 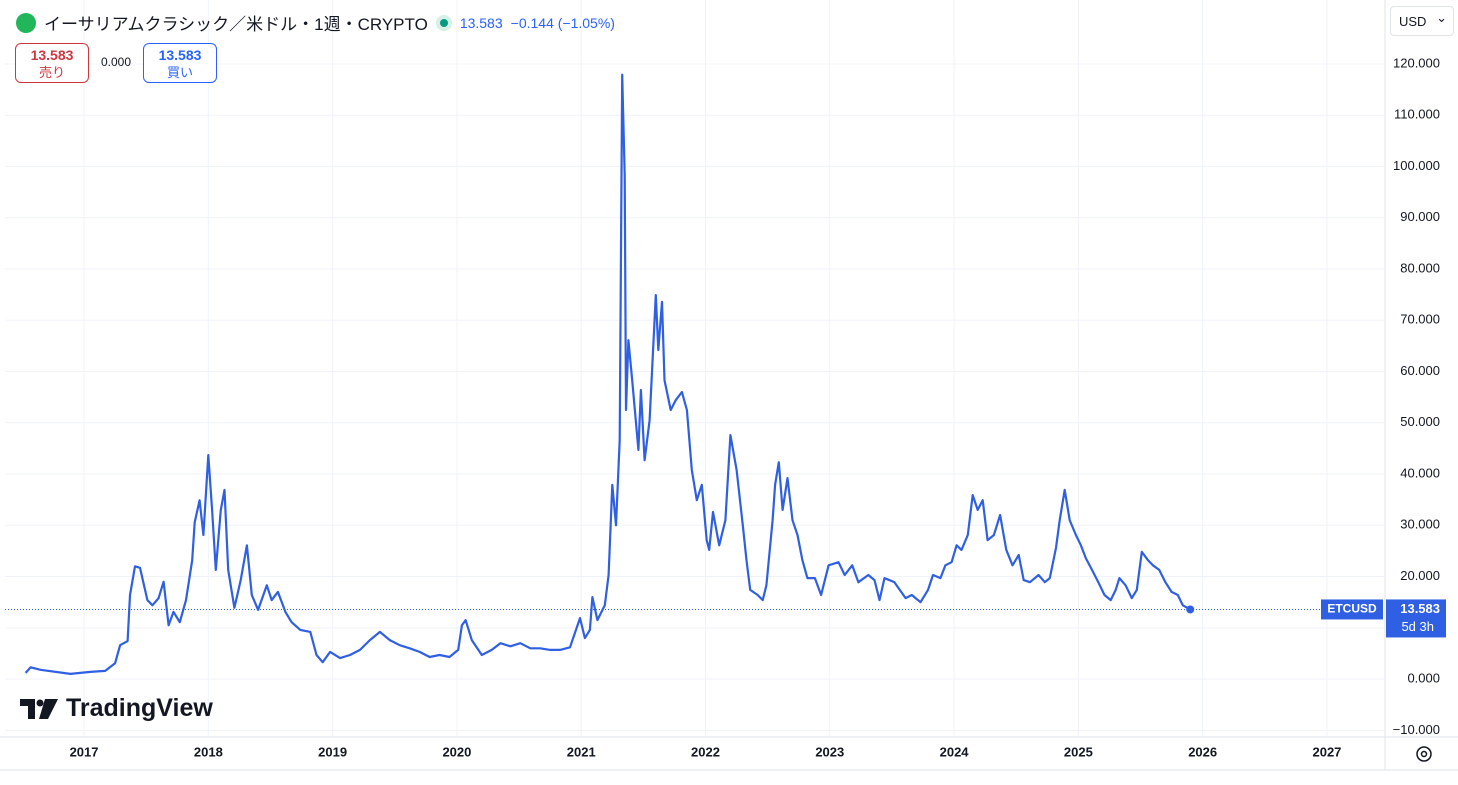 I want to click on x-tick-label: 2026, so click(x=1202, y=751).